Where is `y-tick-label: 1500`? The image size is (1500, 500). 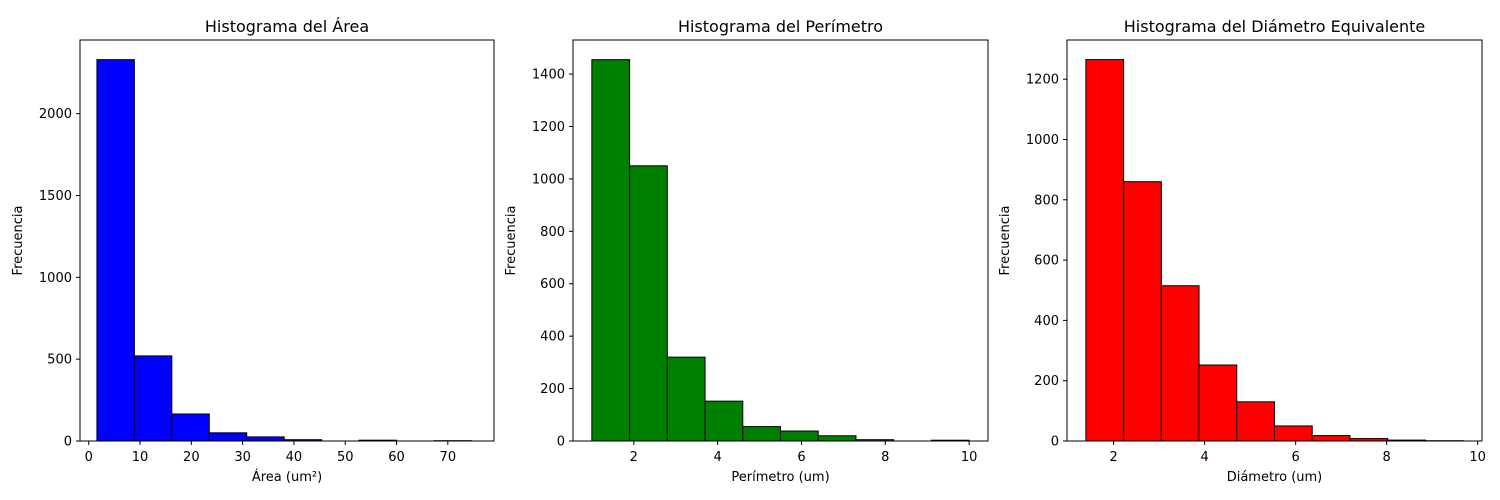
y-tick-label: 1500 is located at coordinates (55, 196).